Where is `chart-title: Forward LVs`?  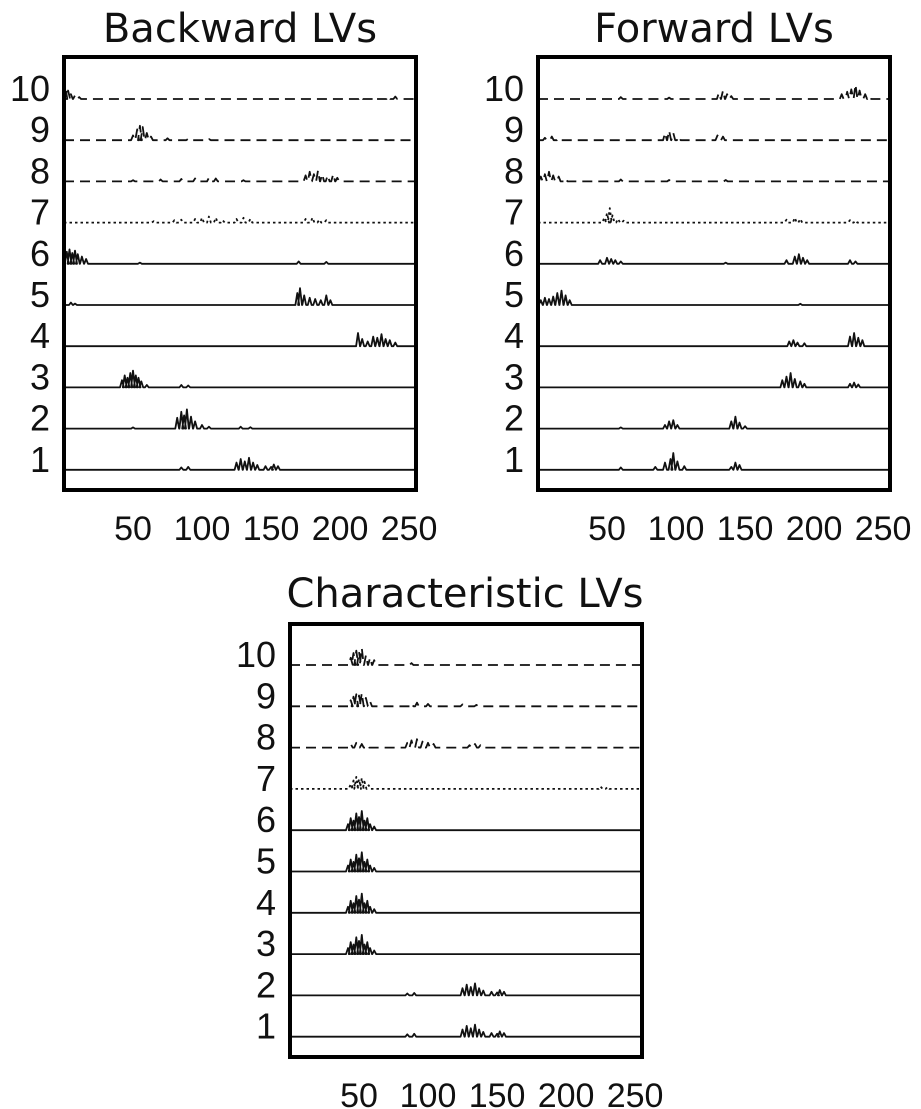 chart-title: Forward LVs is located at coordinates (714, 29).